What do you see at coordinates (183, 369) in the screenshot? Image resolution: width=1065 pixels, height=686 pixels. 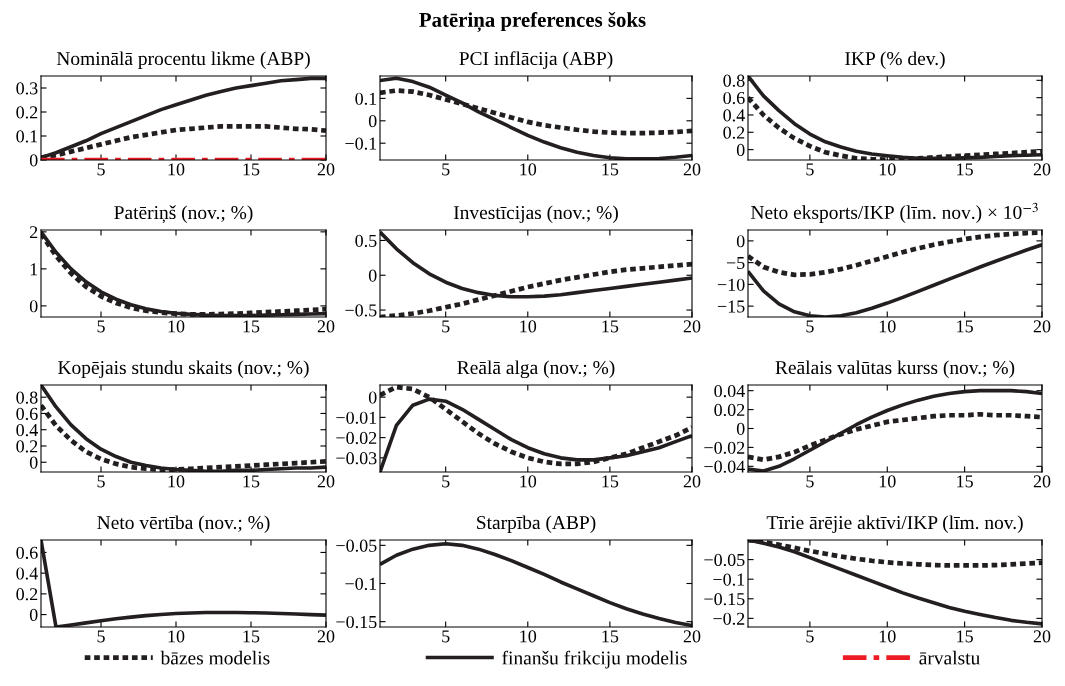 I see `chart-title: Kopējais stundu skaits (nov.; %)` at bounding box center [183, 369].